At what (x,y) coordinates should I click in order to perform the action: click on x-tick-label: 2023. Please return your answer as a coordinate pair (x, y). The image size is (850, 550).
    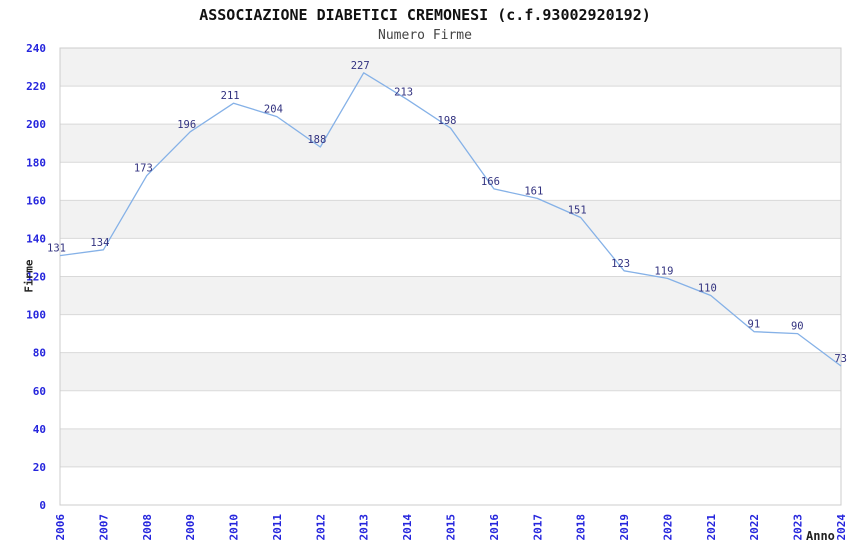
    Looking at the image, I should click on (798, 527).